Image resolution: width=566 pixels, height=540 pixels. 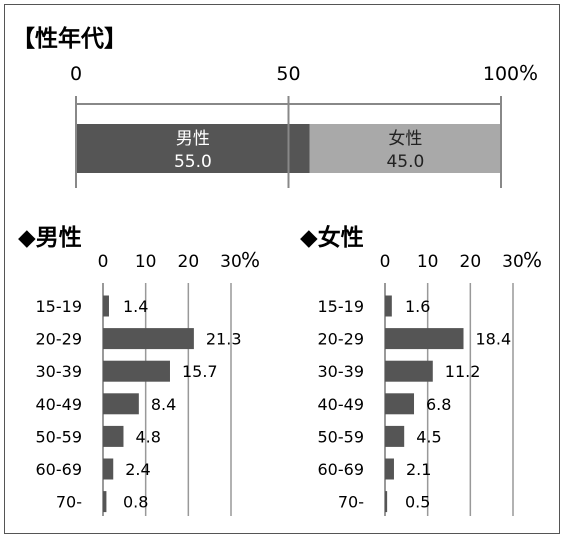 What do you see at coordinates (193, 162) in the screenshot?
I see `segment-value-label: 55.0` at bounding box center [193, 162].